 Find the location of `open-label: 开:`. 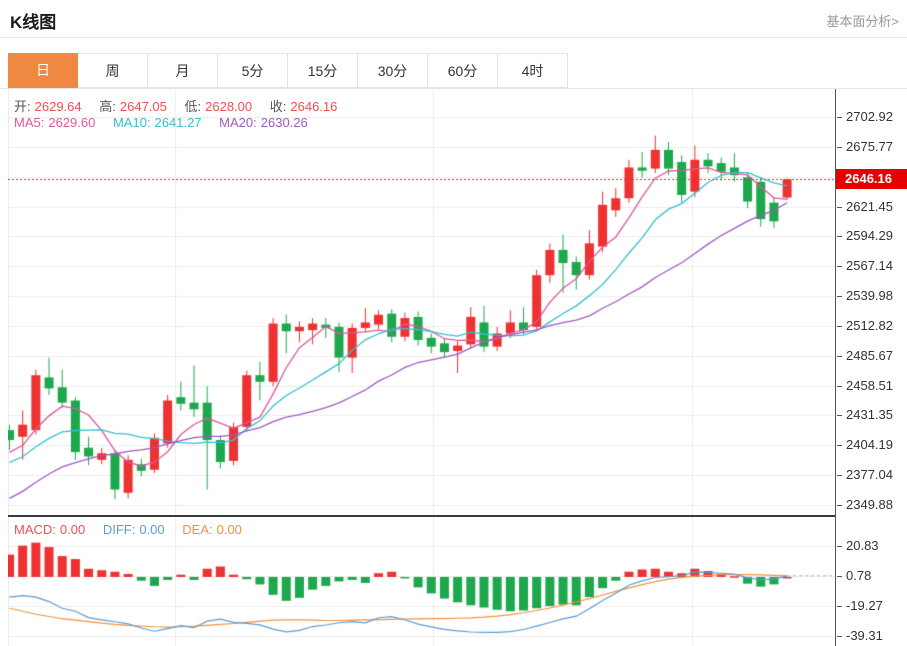

open-label: 开: is located at coordinates (22, 106).